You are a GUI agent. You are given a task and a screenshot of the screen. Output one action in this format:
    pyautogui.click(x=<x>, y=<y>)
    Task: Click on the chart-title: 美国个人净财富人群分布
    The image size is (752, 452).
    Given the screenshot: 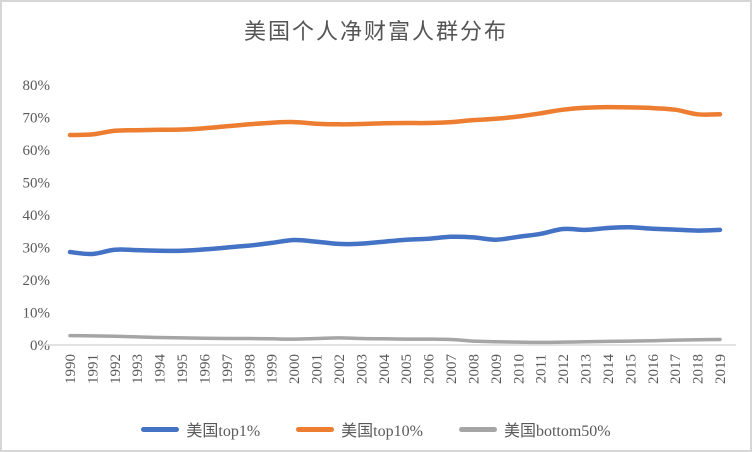 What is the action you would take?
    pyautogui.click(x=375, y=31)
    